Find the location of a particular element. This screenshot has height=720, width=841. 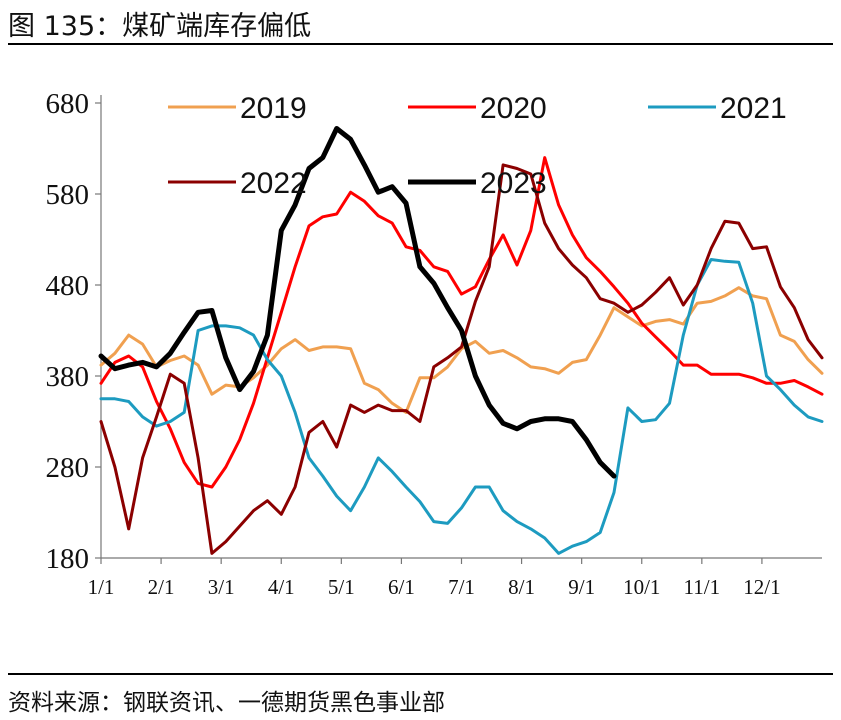

x-tick-label: 6/1 is located at coordinates (401, 587).